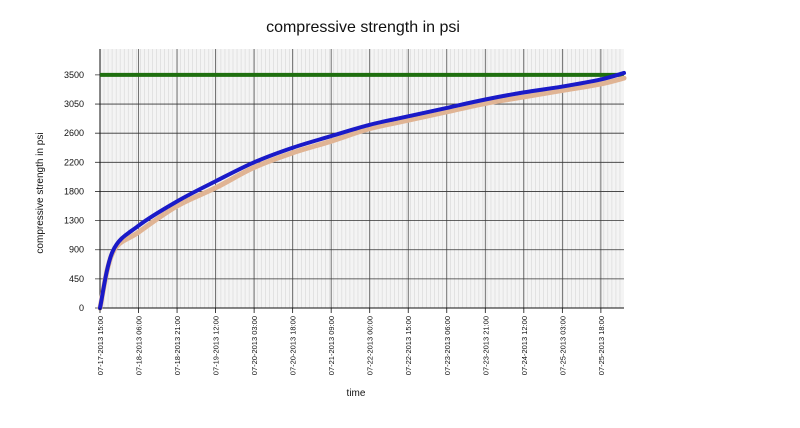  What do you see at coordinates (363, 27) in the screenshot?
I see `chart-title: compressive strength in psi` at bounding box center [363, 27].